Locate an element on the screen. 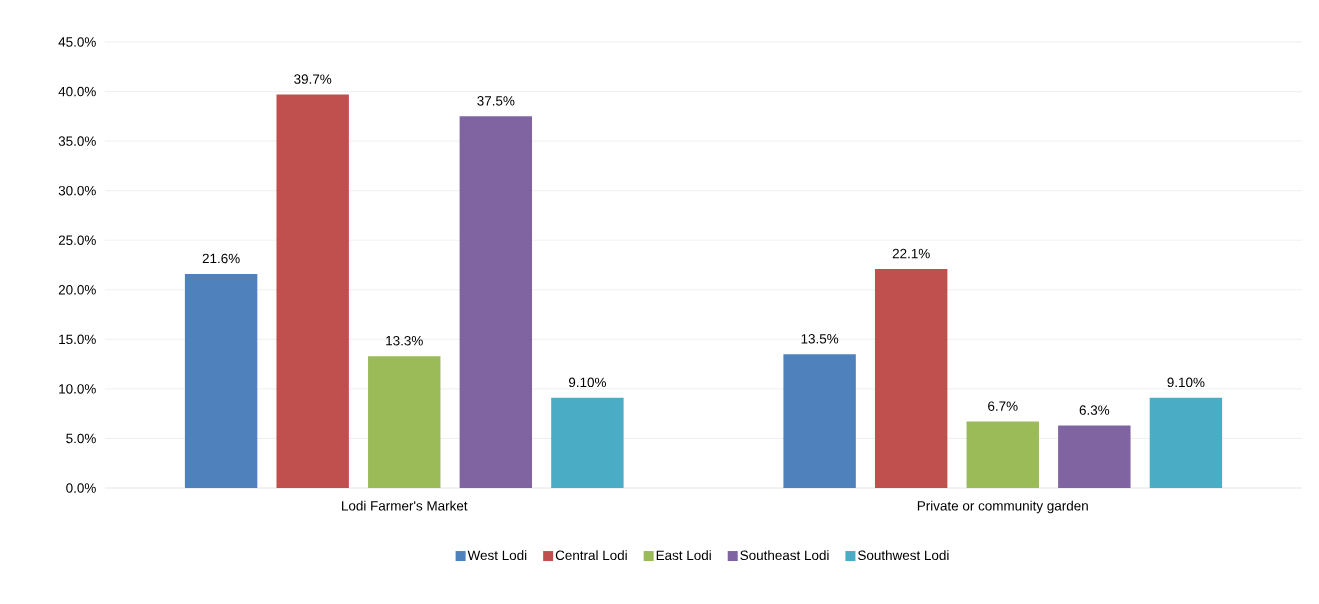 The height and width of the screenshot is (604, 1319). data-label: 37.5% is located at coordinates (496, 101).